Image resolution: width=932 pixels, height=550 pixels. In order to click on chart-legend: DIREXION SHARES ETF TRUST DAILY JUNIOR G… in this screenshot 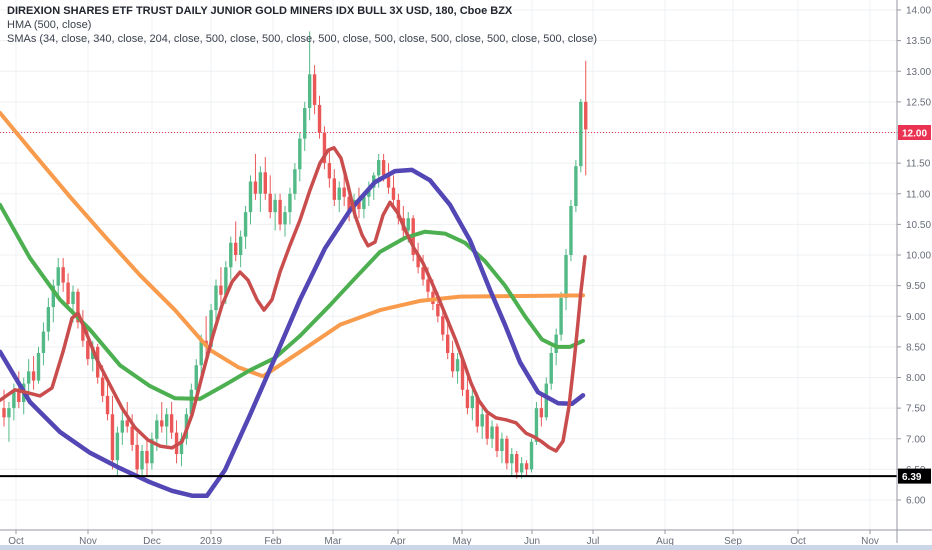, I will do `click(302, 25)`.